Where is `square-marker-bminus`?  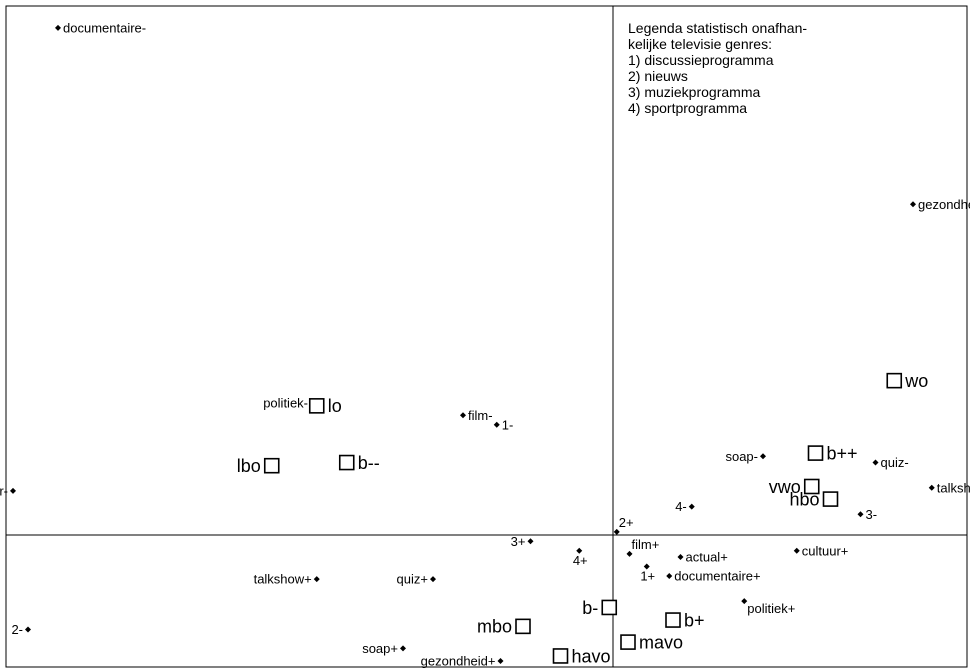
square-marker-bminus is located at coordinates (609, 607).